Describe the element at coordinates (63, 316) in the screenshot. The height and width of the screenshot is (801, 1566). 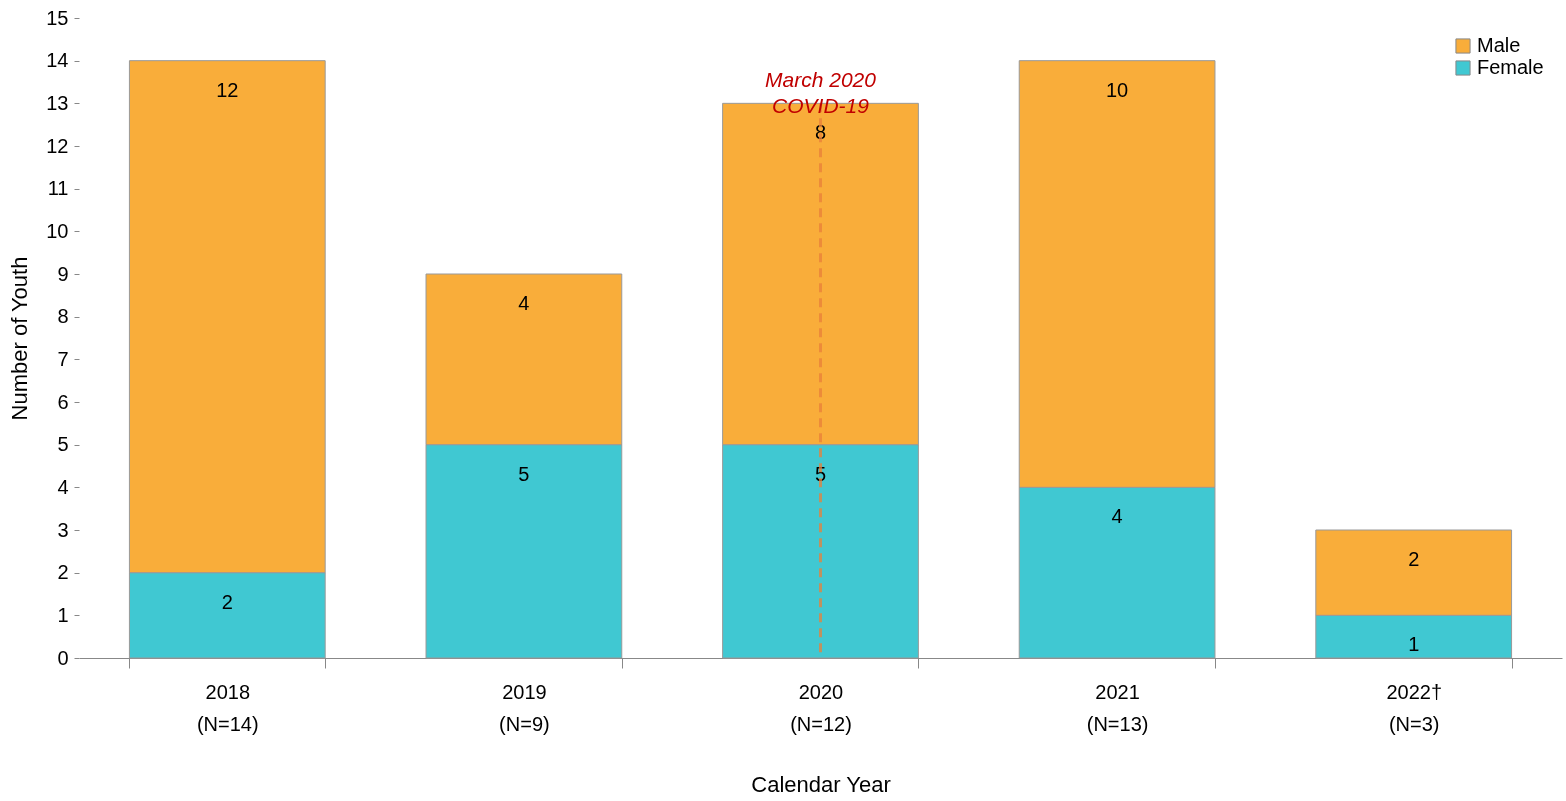
I see `y-tick-label: 8` at that location.